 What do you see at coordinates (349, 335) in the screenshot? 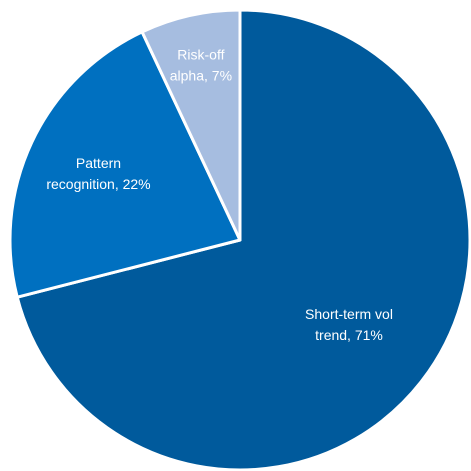
I see `pie-slice-label-line: trend, 71%` at bounding box center [349, 335].